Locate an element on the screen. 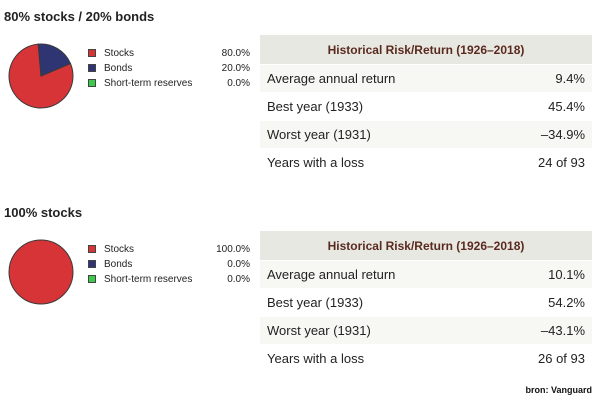  row-value: 54.2% is located at coordinates (542, 302).